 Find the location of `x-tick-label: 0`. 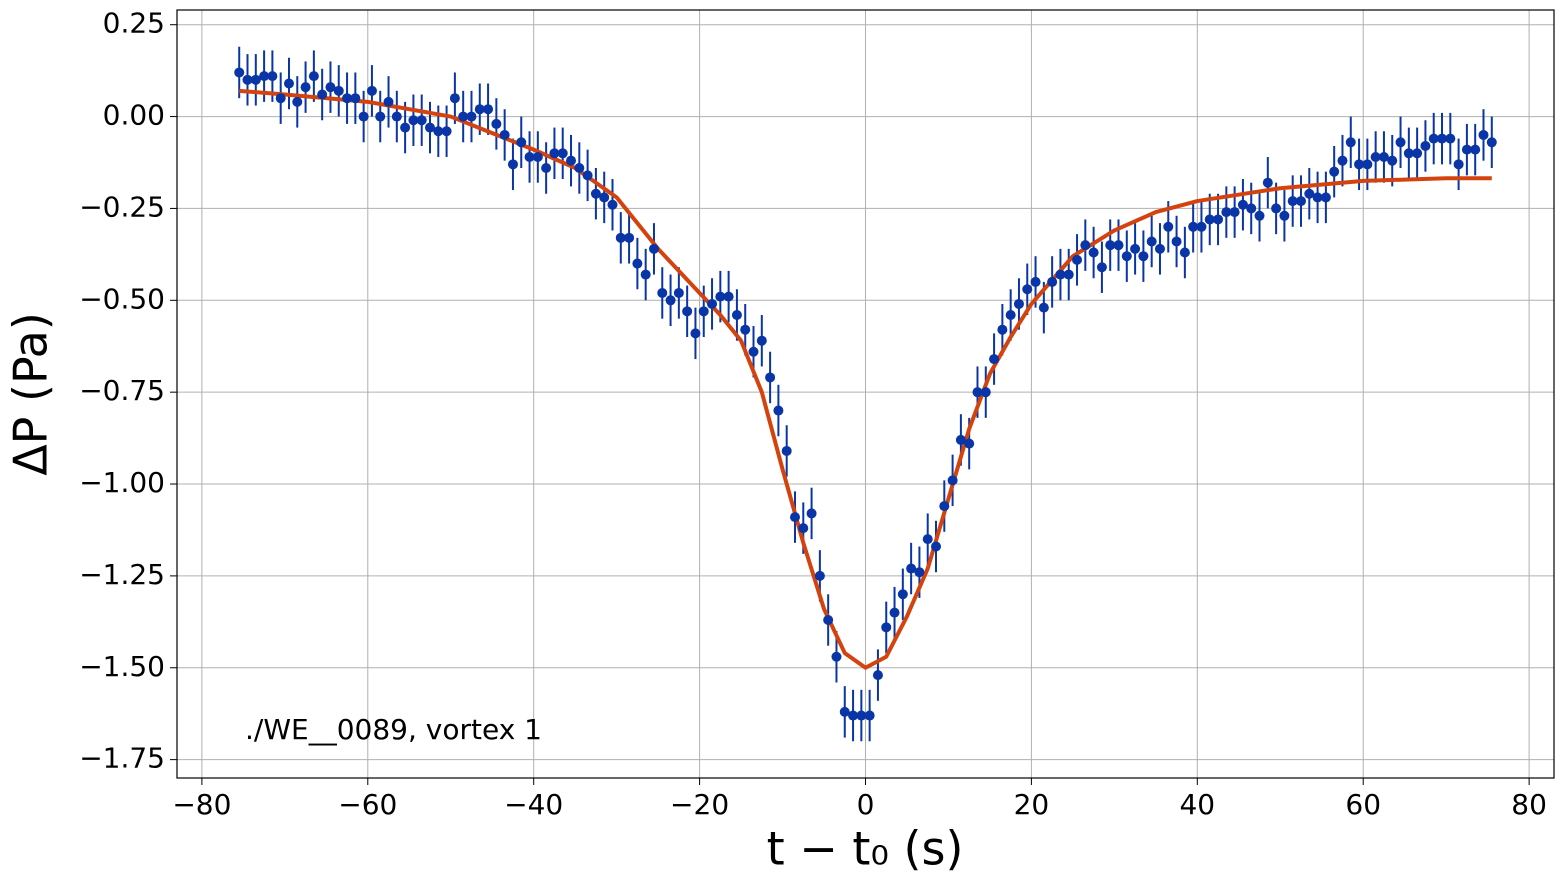

x-tick-label: 0 is located at coordinates (866, 804).